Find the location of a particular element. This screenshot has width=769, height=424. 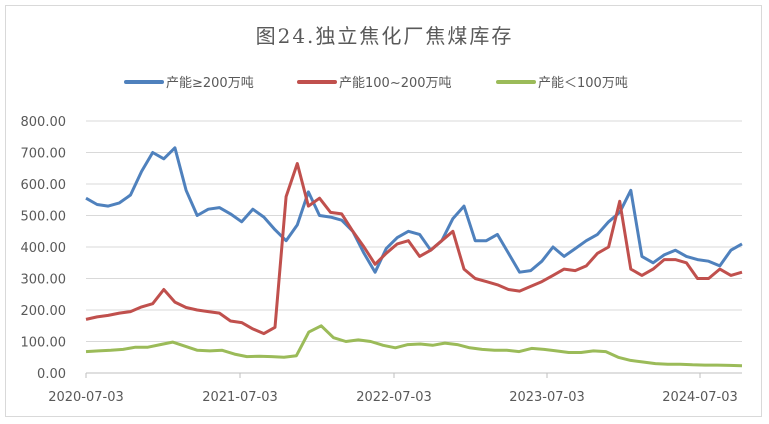

legend-item-large: 产能≥200万吨 is located at coordinates (189, 81).